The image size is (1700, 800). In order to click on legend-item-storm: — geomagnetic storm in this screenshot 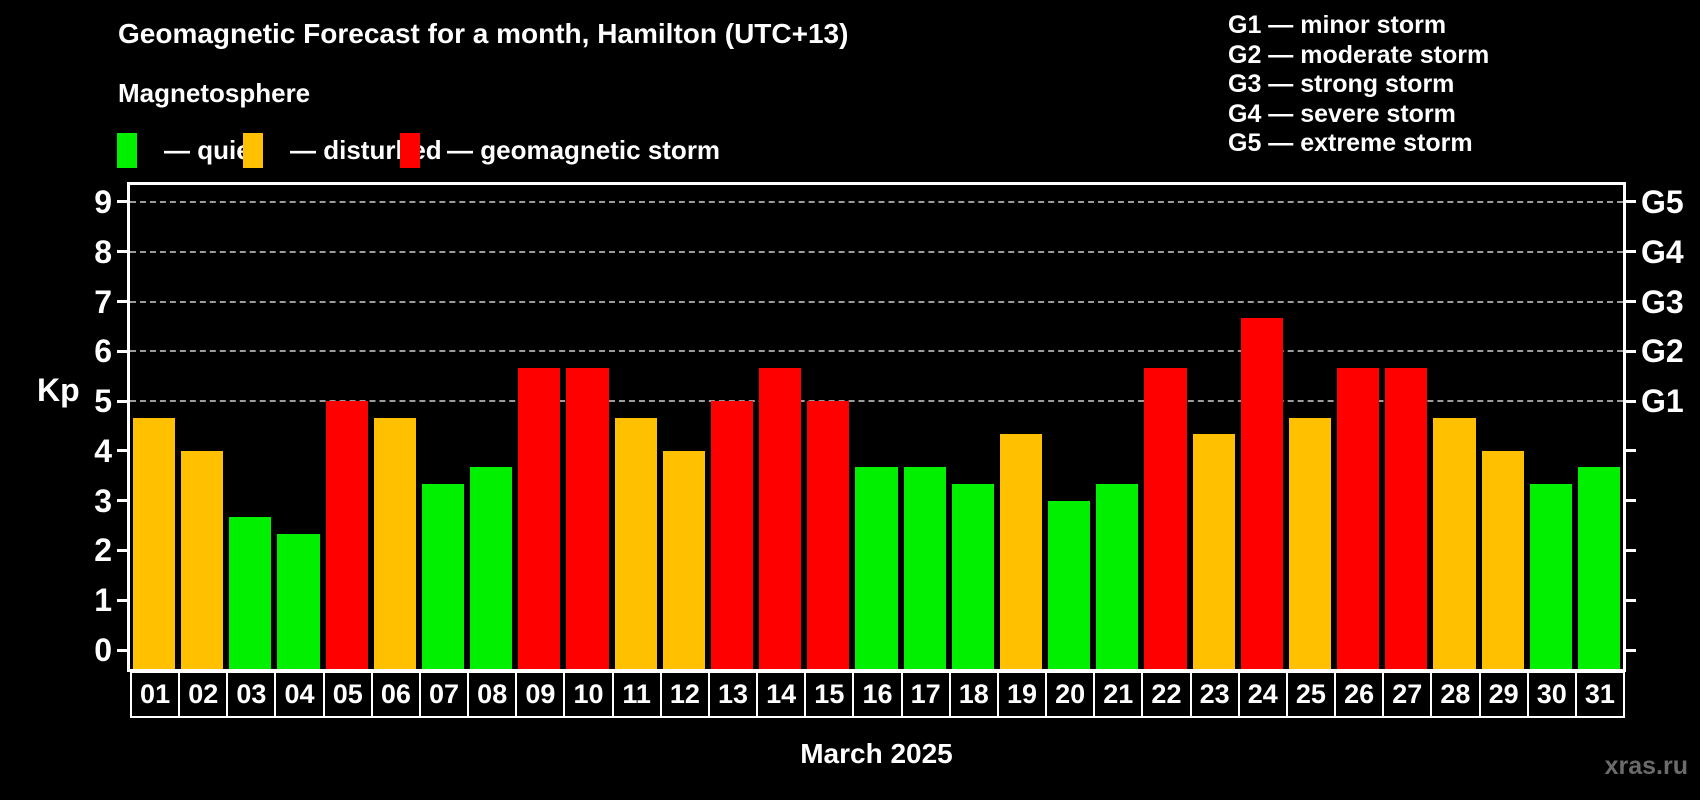, I will do `click(560, 150)`.